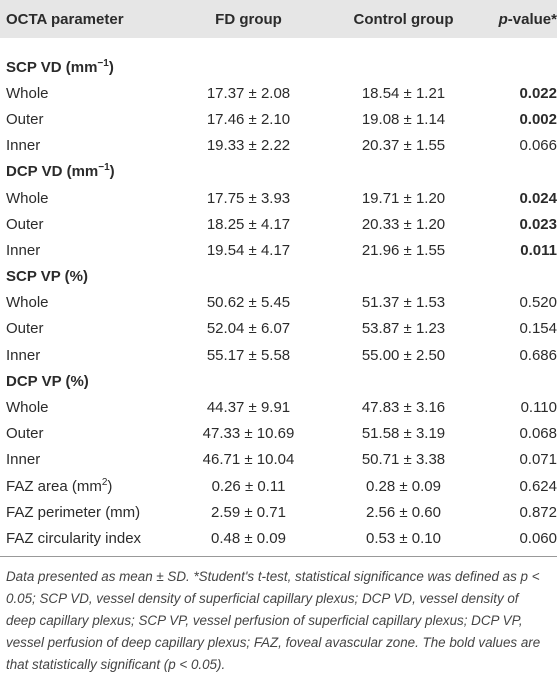 The height and width of the screenshot is (677, 557). I want to click on fd-value: 0.48 ± 0.09, so click(248, 538).